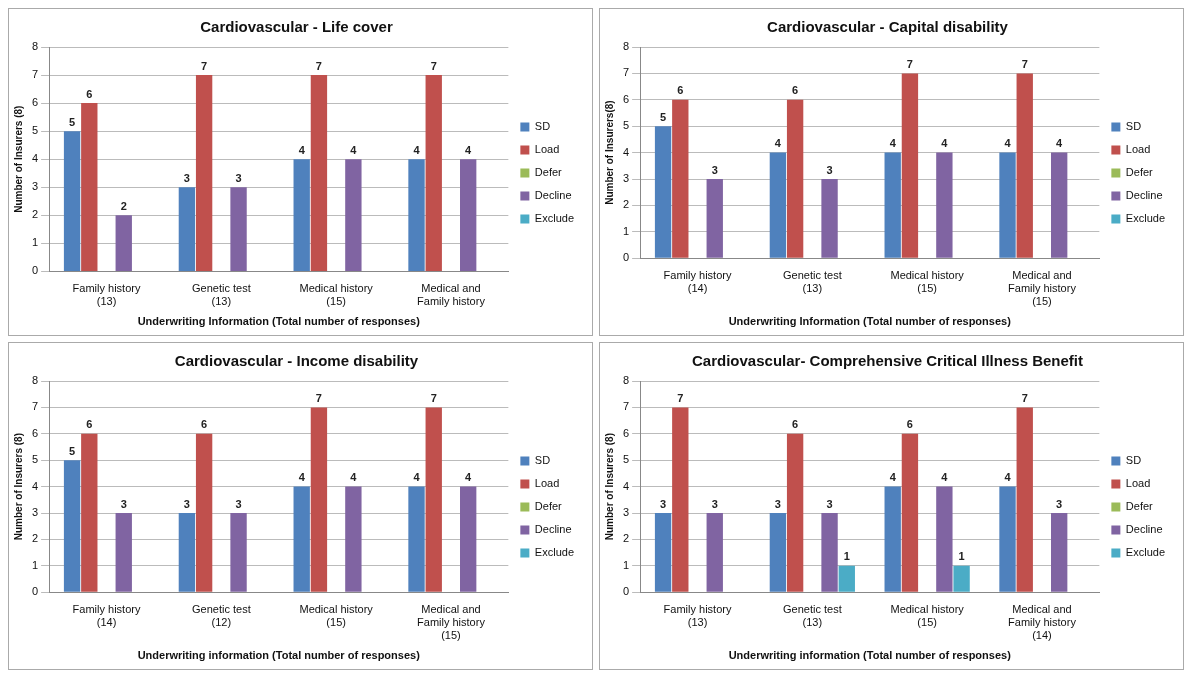 The height and width of the screenshot is (684, 1191). I want to click on chart-title: Cardiovascular- Comprehensive Critical Illness Benefit, so click(887, 361).